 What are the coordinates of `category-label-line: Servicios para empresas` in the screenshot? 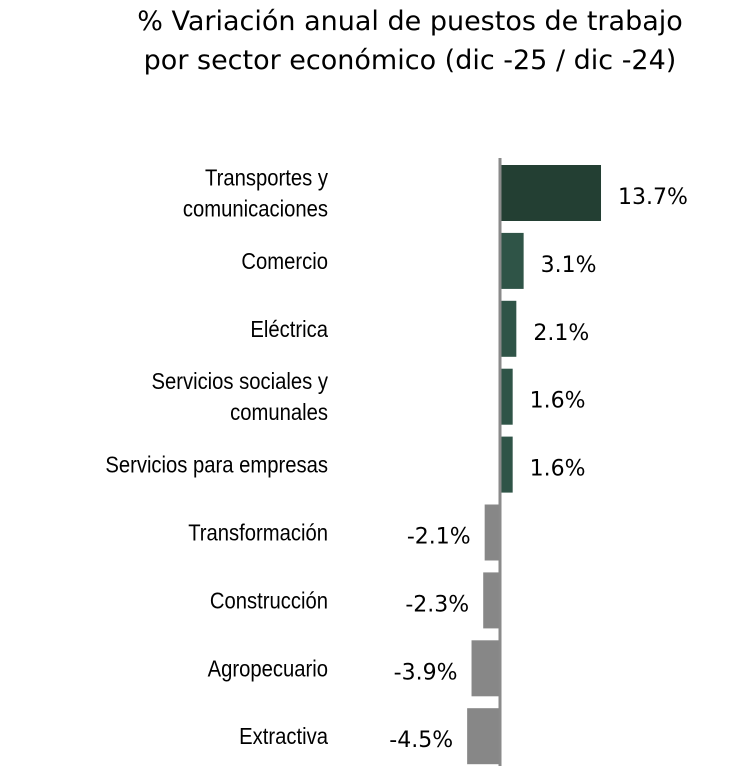 It's located at (216, 464).